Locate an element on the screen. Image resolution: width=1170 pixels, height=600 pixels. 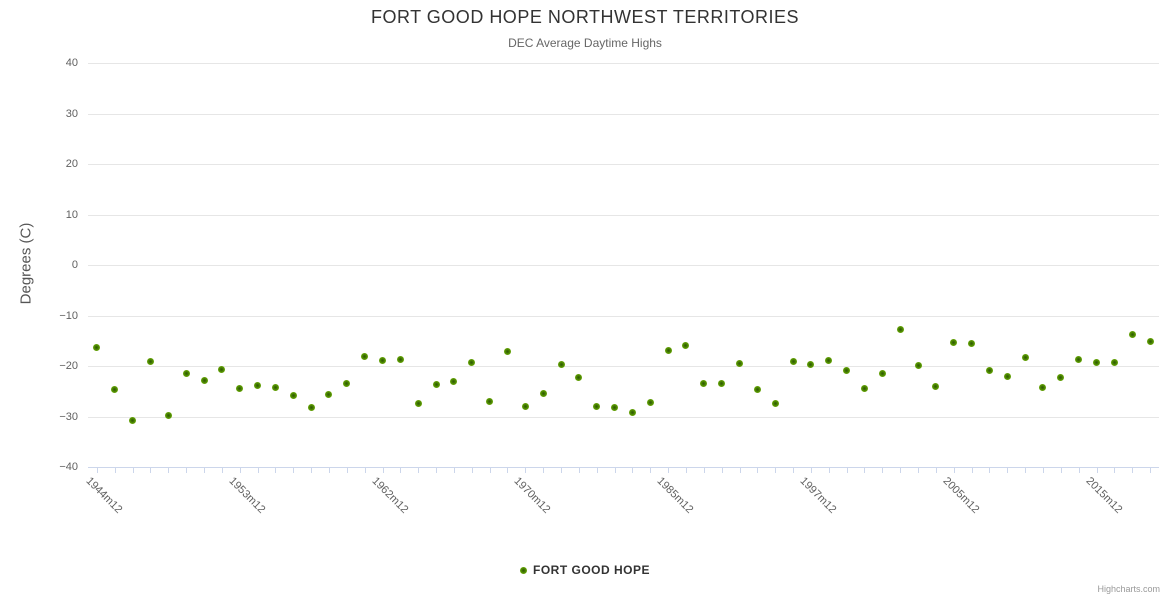
legend-item-fort-good-hope: FORT GOOD HOPE is located at coordinates (584, 570).